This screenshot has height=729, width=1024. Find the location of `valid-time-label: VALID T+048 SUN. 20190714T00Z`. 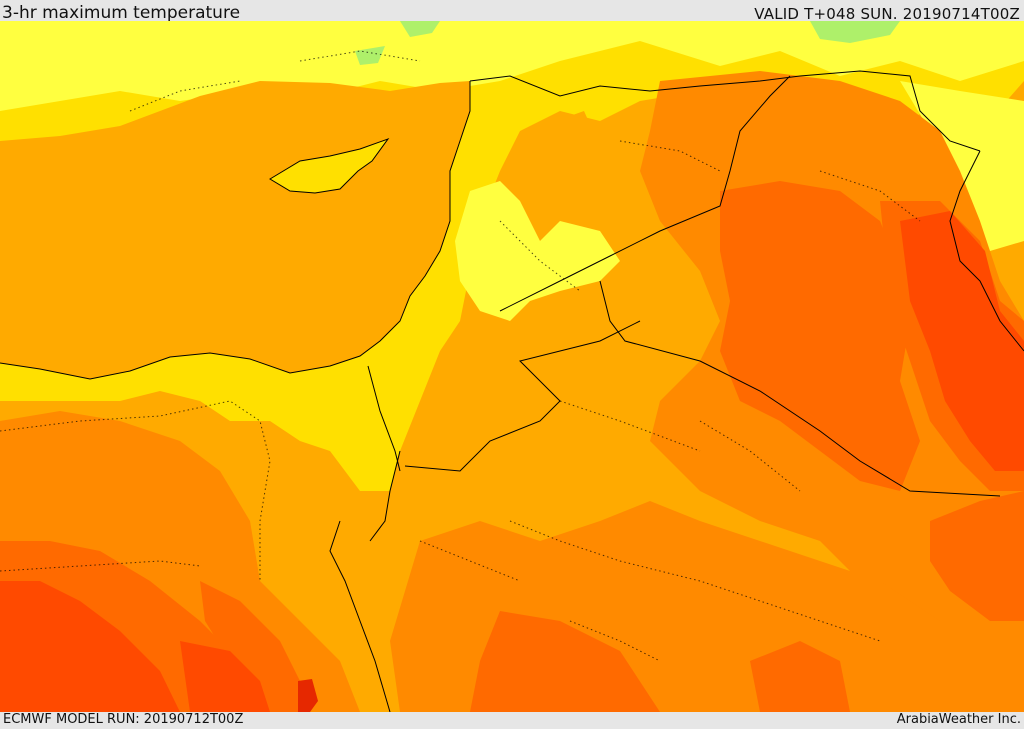

valid-time-label: VALID T+048 SUN. 20190714T00Z is located at coordinates (887, 14).